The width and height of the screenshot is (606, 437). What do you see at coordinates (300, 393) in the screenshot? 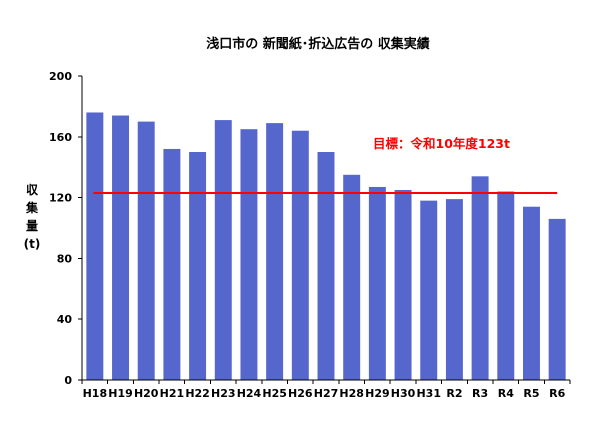
I see `x-tick-label: H26` at bounding box center [300, 393].